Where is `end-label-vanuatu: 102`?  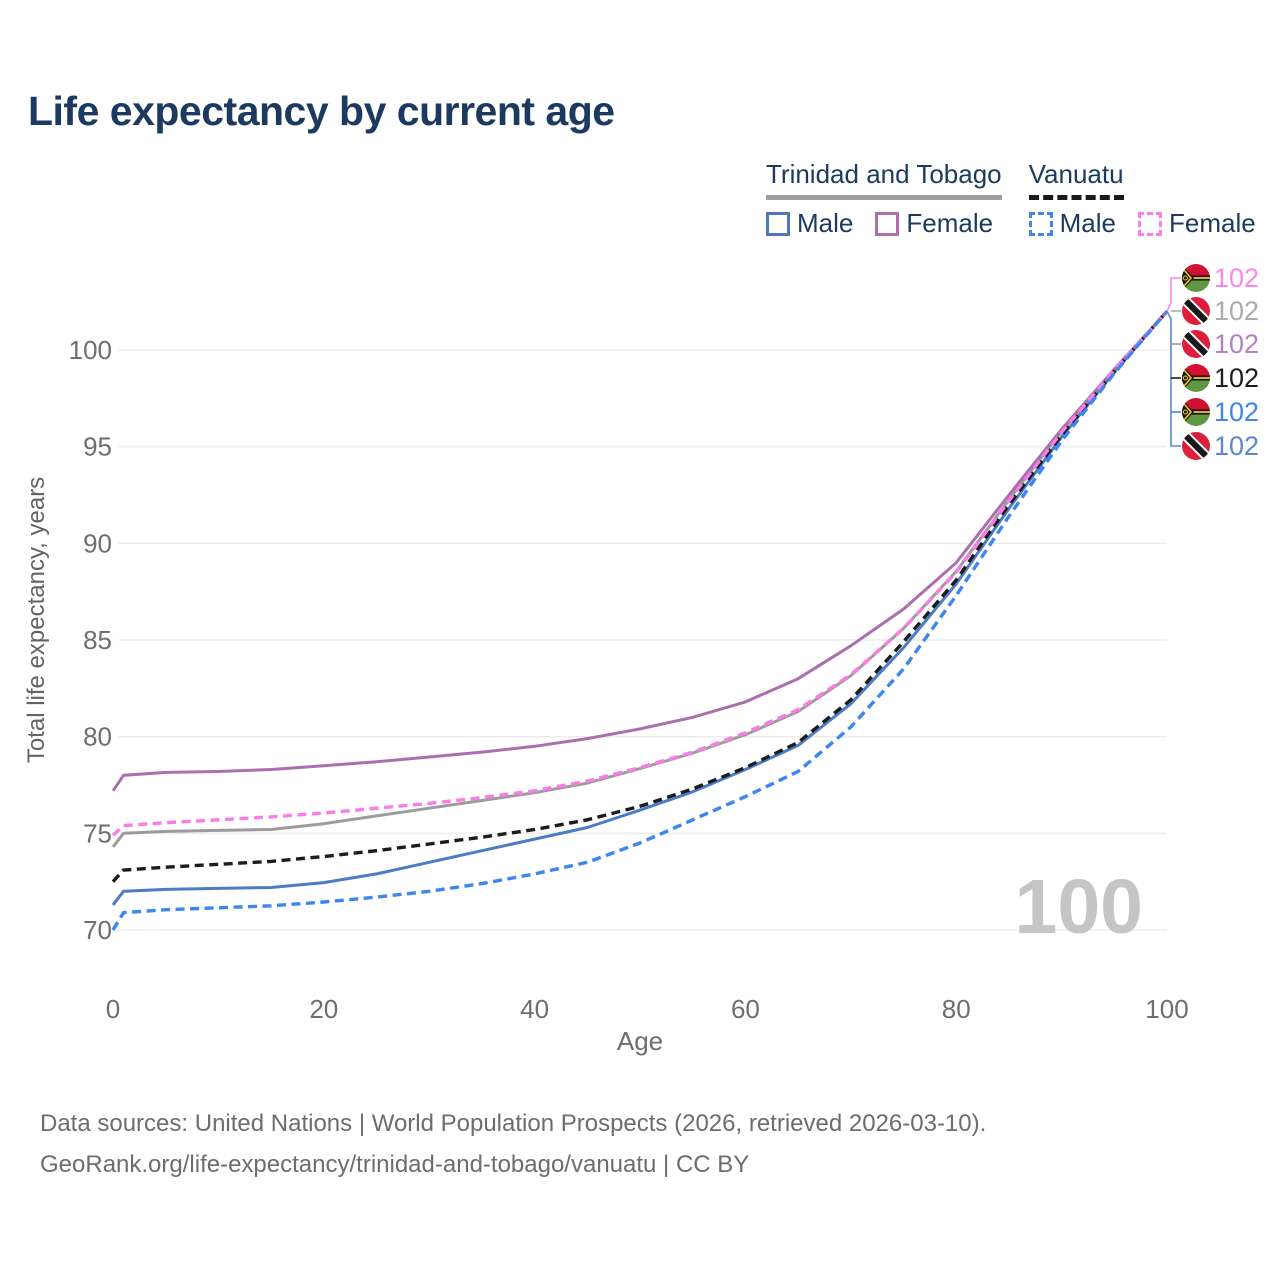
end-label-vanuatu: 102 is located at coordinates (1236, 378).